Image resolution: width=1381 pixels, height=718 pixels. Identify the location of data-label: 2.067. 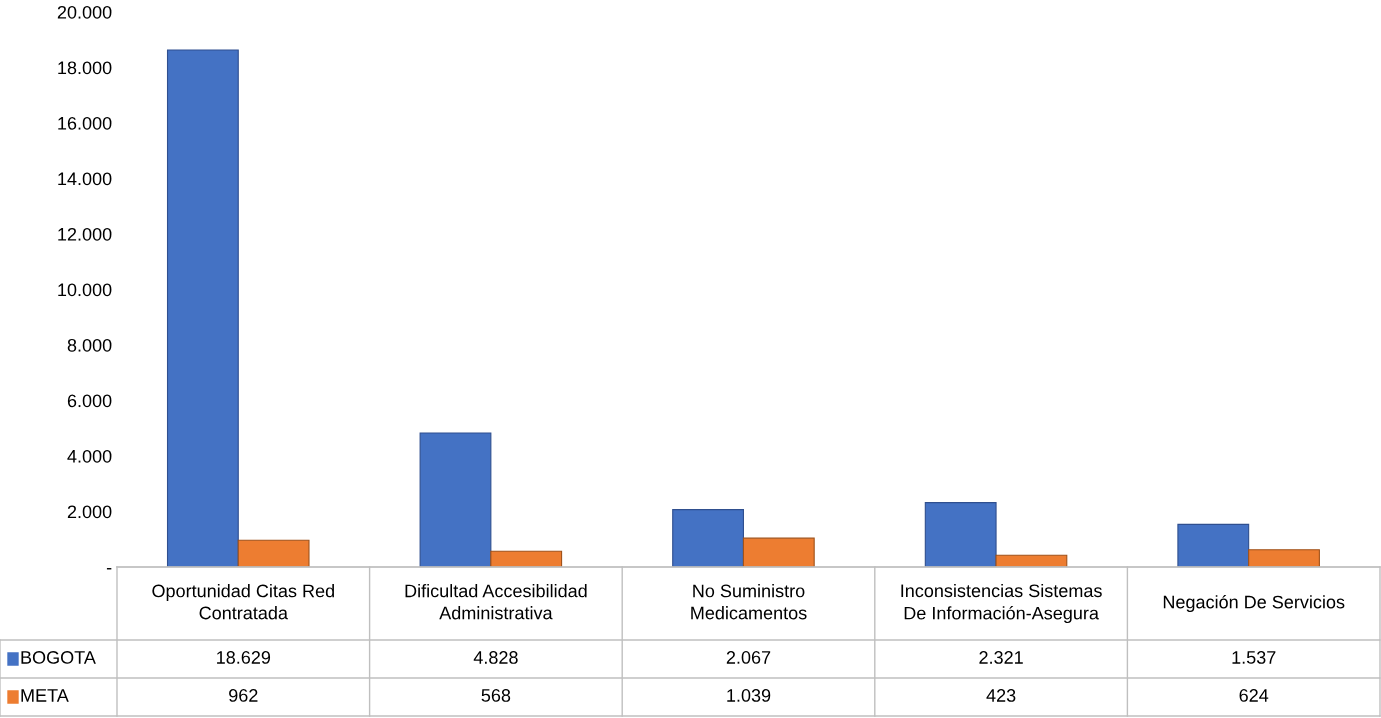
(748, 657).